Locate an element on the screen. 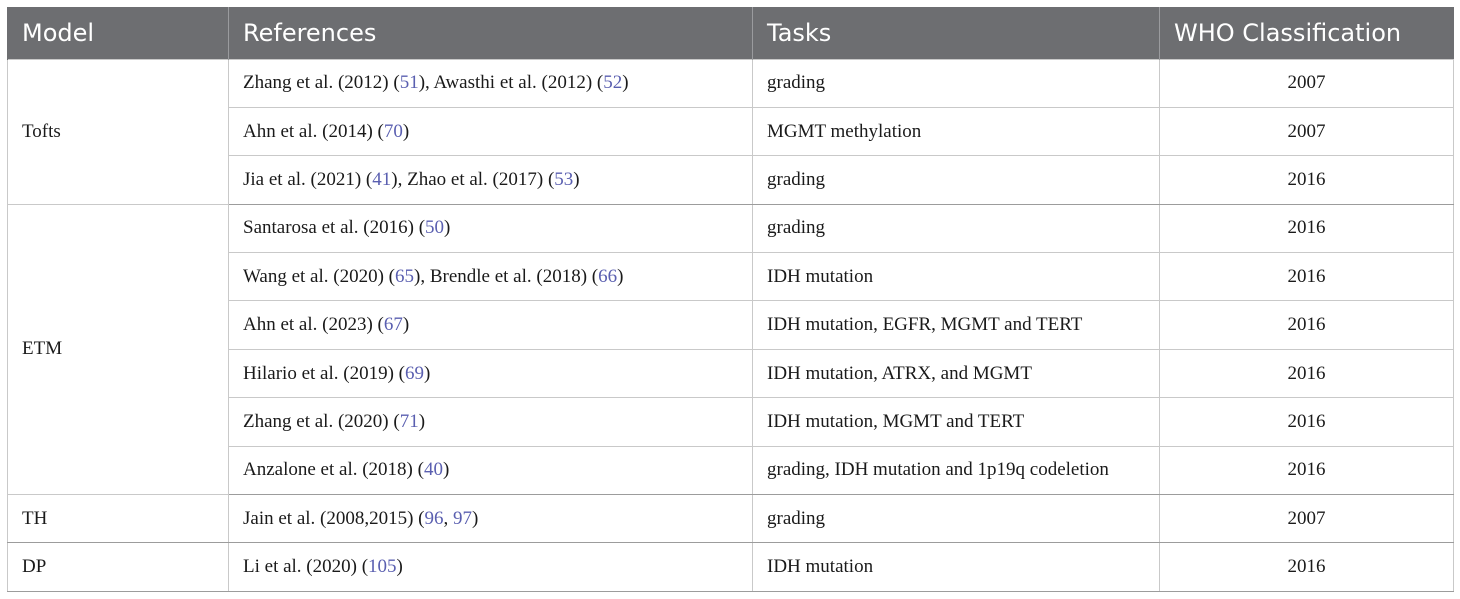  model-cell: ETM is located at coordinates (118, 349).